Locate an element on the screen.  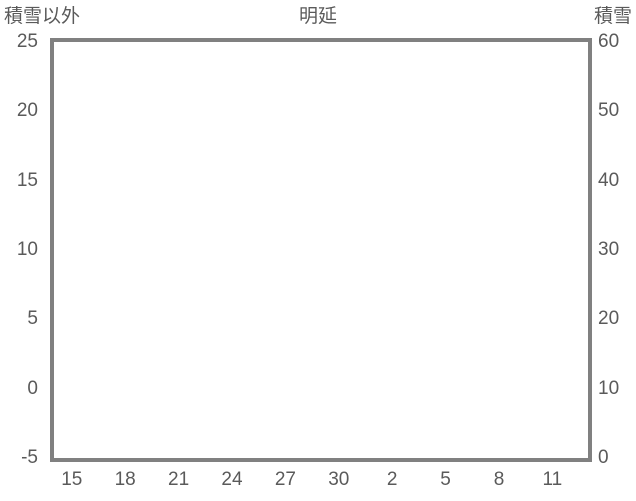
x-axis-tick: 11 is located at coordinates (552, 479).